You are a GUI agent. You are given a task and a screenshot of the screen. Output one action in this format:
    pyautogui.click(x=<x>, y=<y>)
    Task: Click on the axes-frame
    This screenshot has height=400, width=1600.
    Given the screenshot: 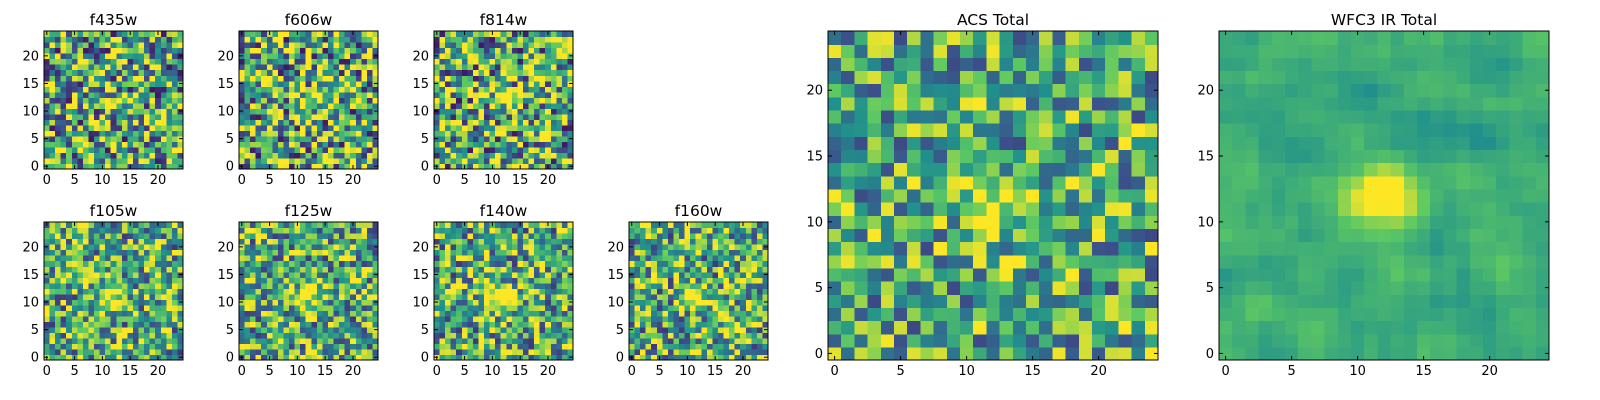 What is the action you would take?
    pyautogui.click(x=698, y=291)
    